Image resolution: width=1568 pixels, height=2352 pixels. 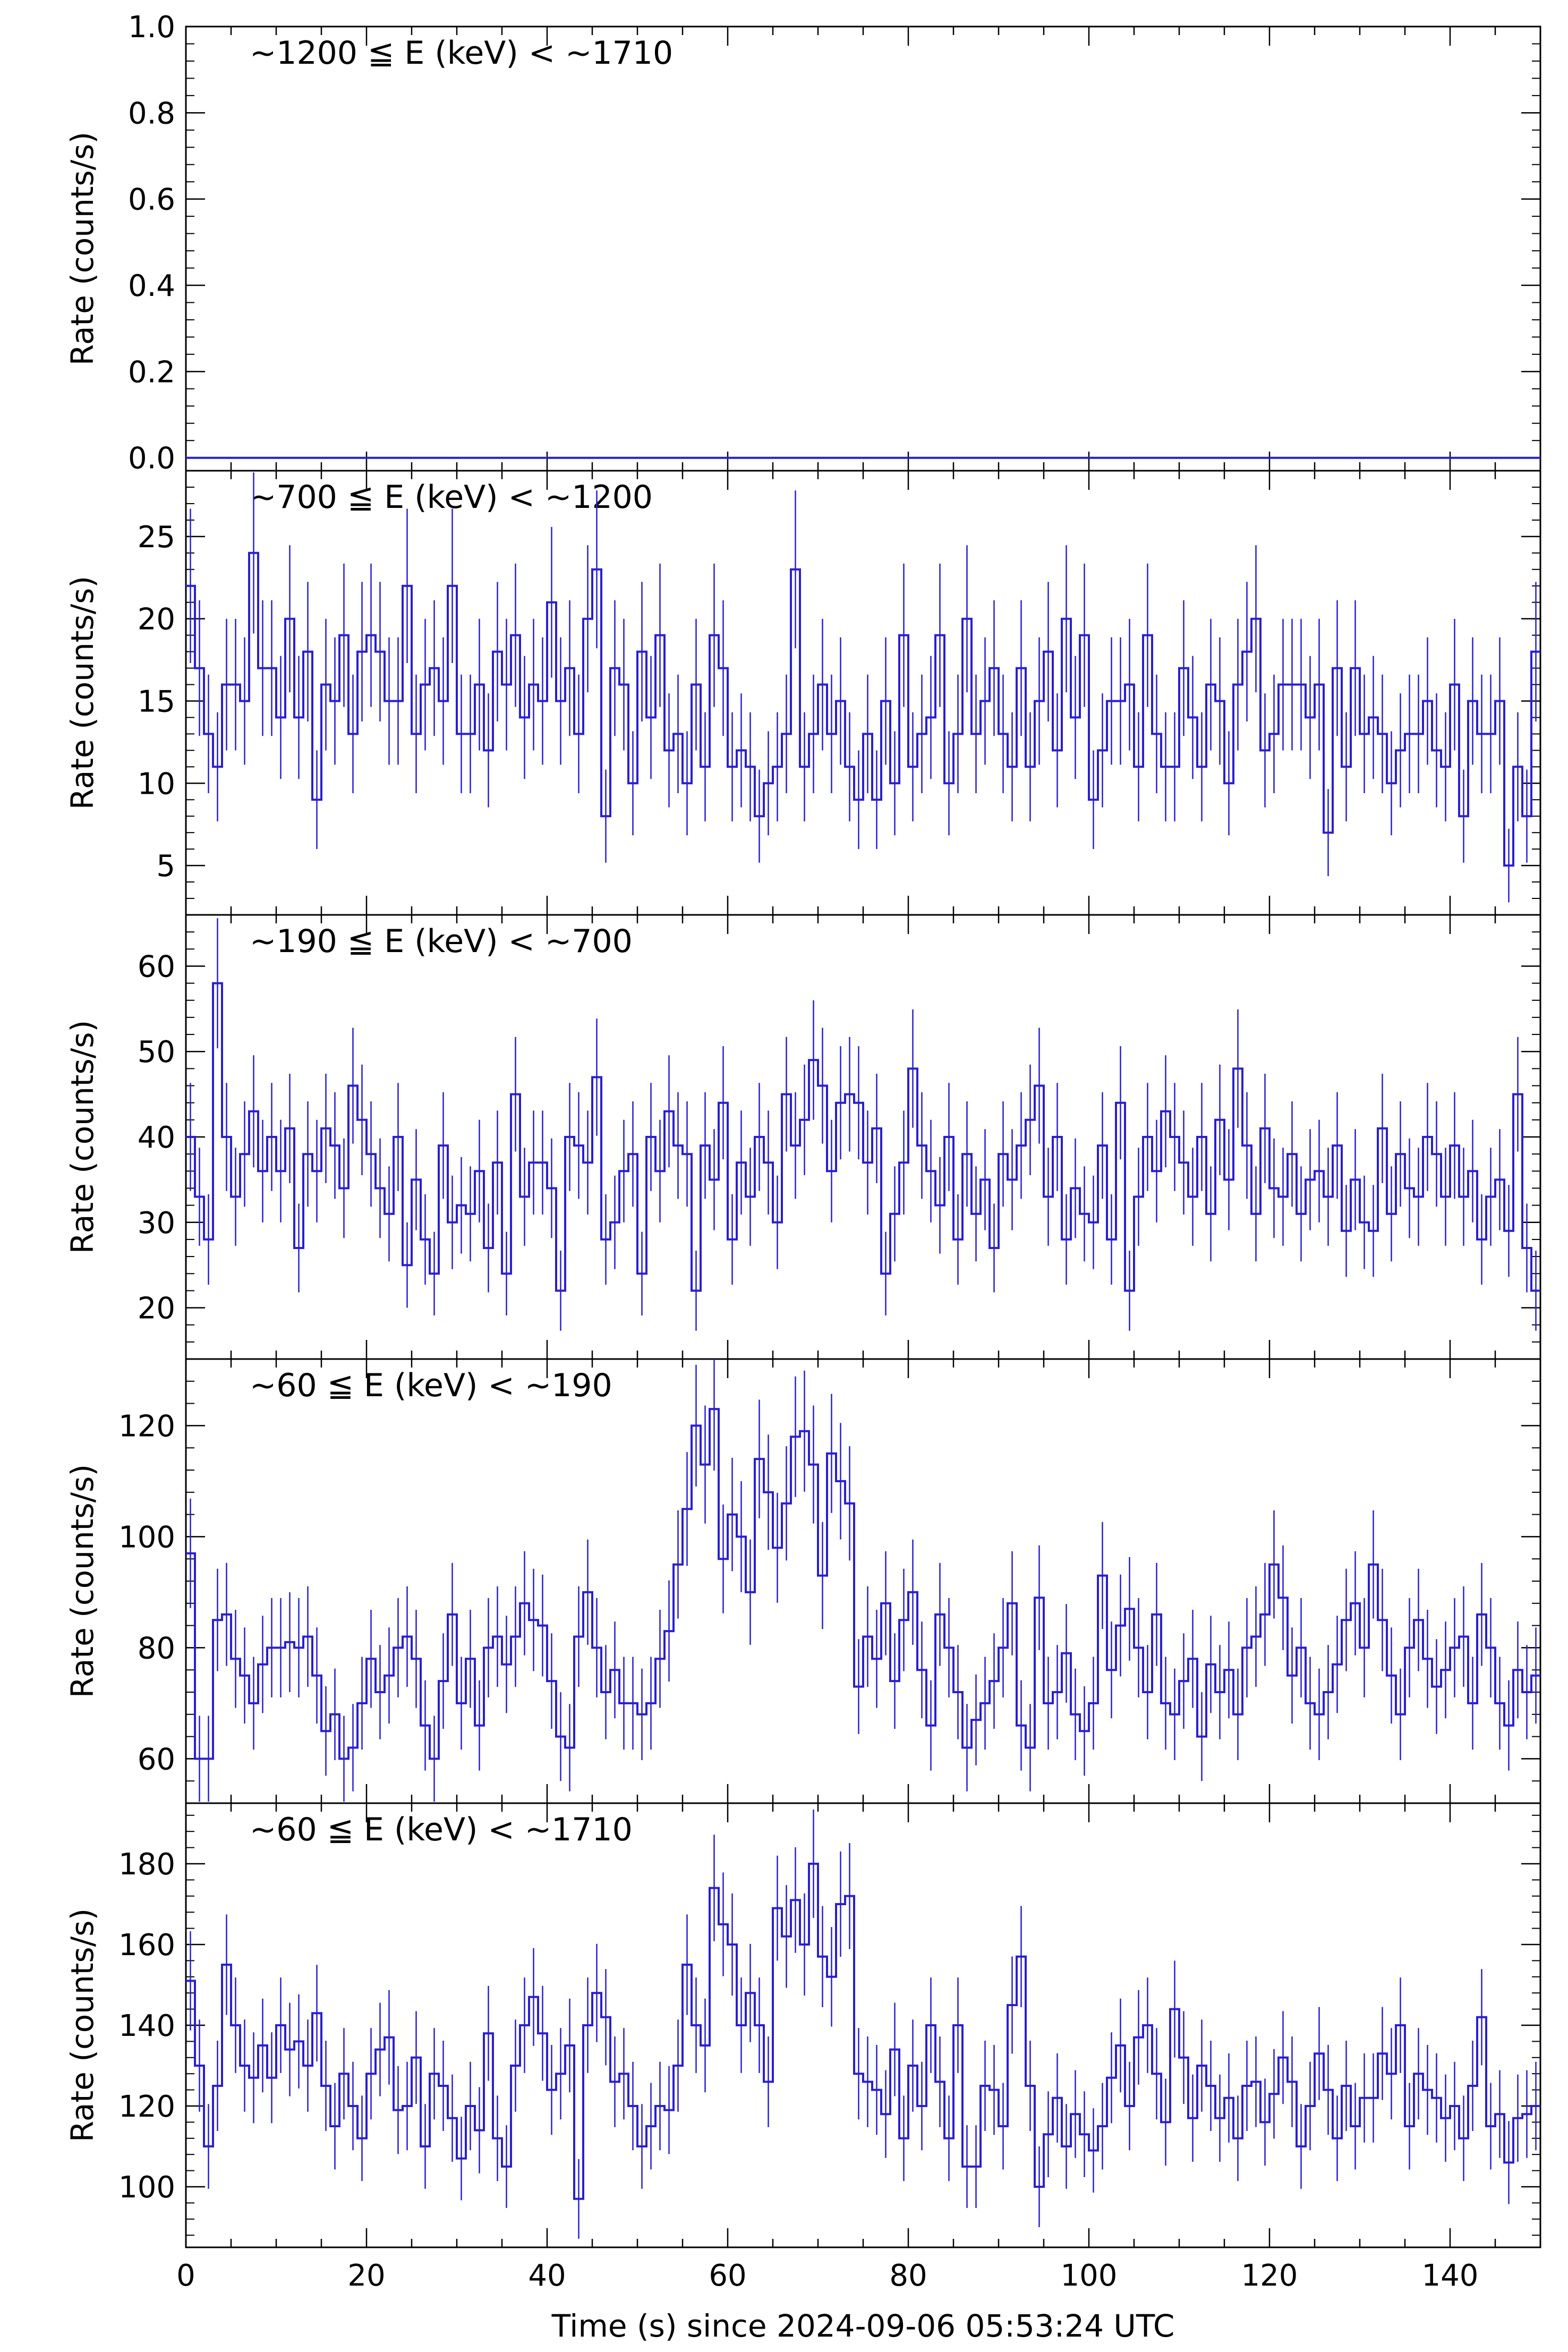 I want to click on y-tick-label: 0.8, so click(x=151, y=113).